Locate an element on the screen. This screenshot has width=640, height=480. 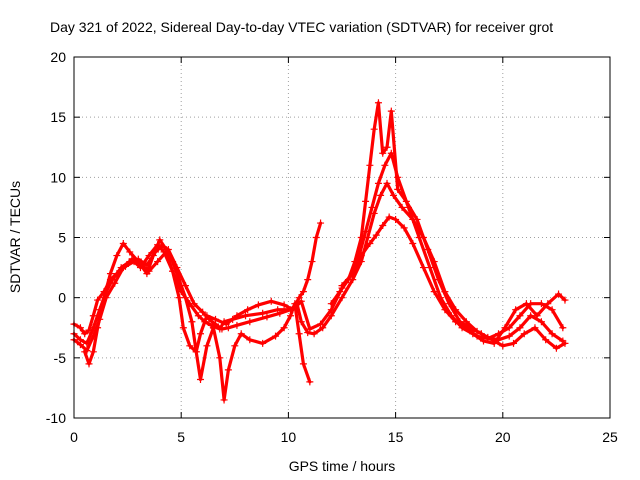
y-tick-label: 5 is located at coordinates (62, 238).